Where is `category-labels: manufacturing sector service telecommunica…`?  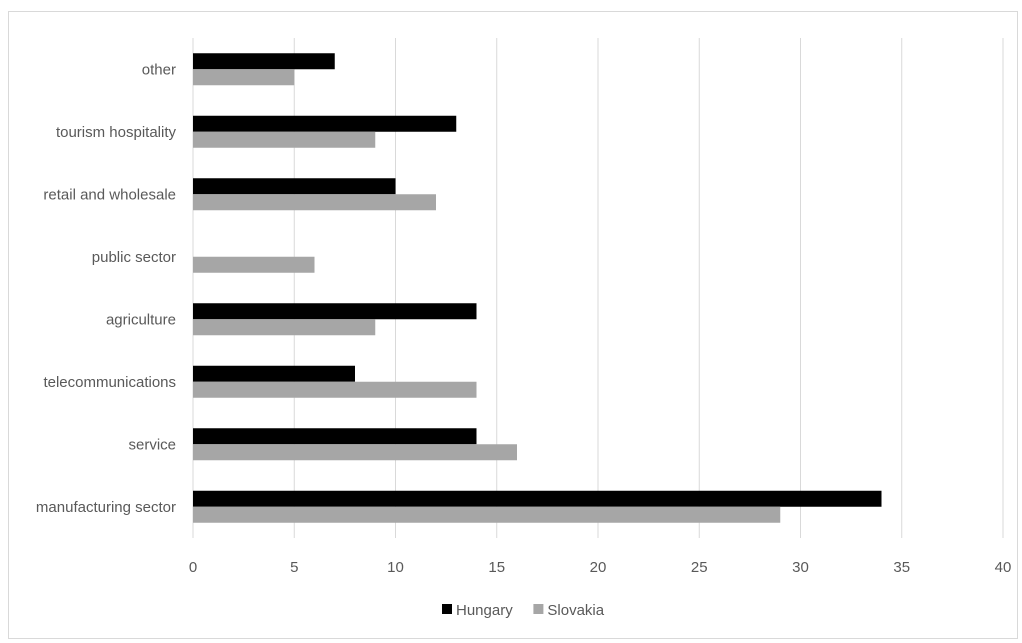
category-labels: manufacturing sector service telecommunica… is located at coordinates (106, 288).